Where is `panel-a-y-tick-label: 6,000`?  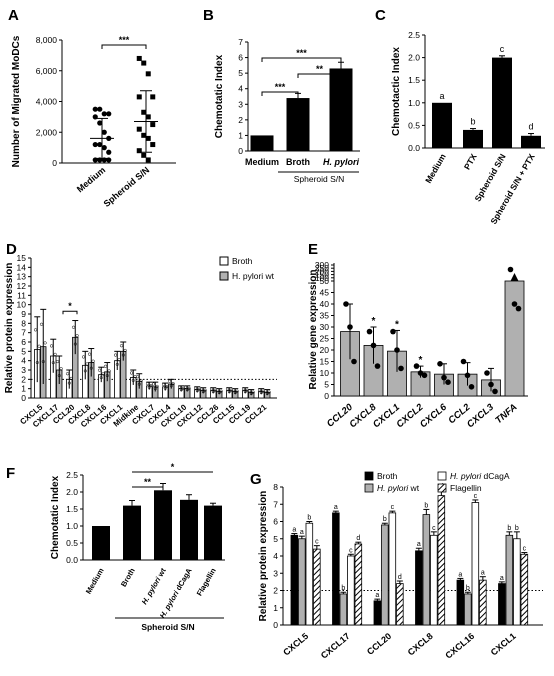
panel-a-y-tick-label: 6,000 is located at coordinates (47, 71).